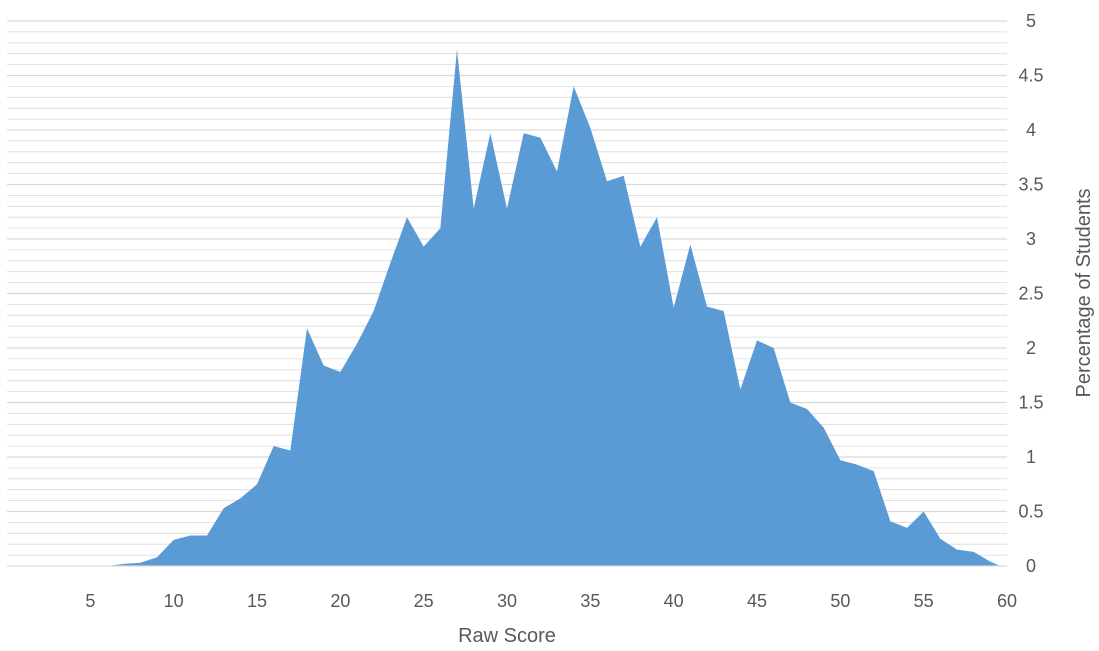 This screenshot has height=651, width=1099. I want to click on y-tick-label: 3.5, so click(1030, 185).